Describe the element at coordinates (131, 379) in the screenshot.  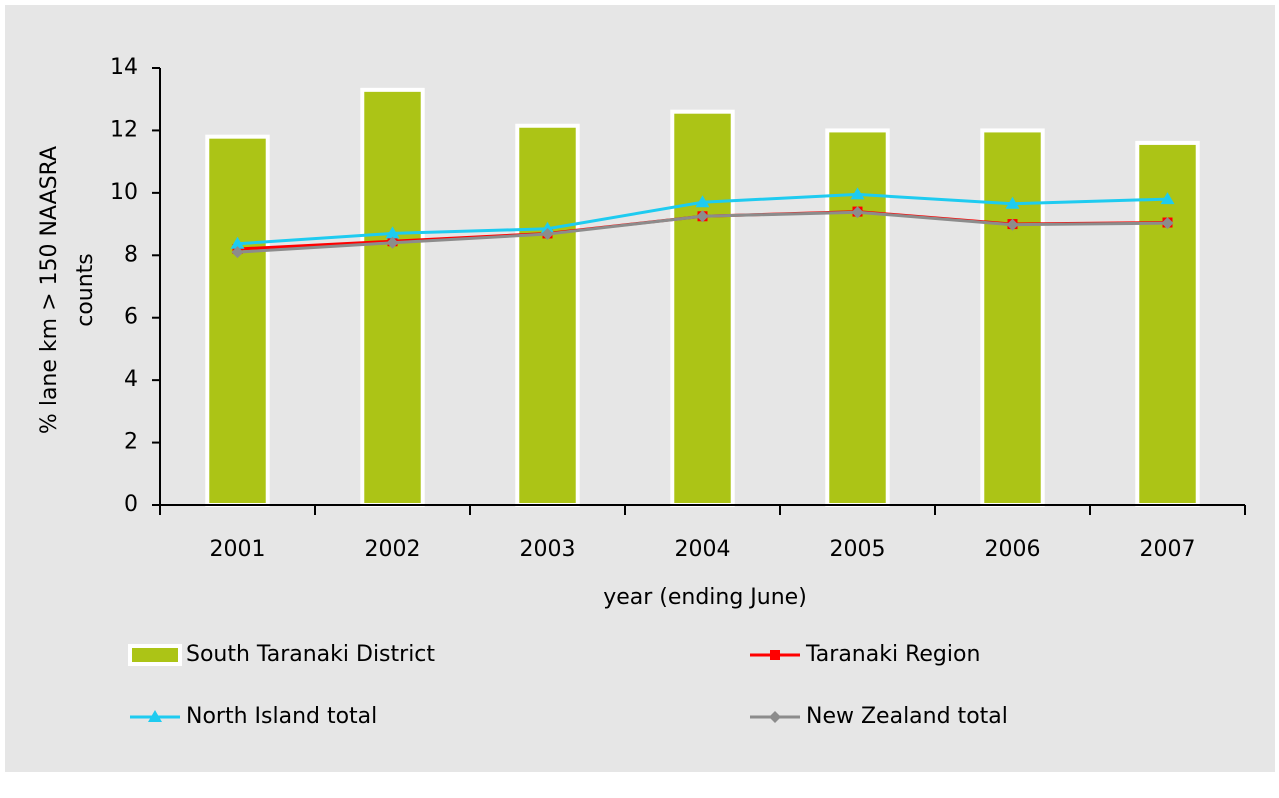
I see `y-tick-label: 4` at that location.